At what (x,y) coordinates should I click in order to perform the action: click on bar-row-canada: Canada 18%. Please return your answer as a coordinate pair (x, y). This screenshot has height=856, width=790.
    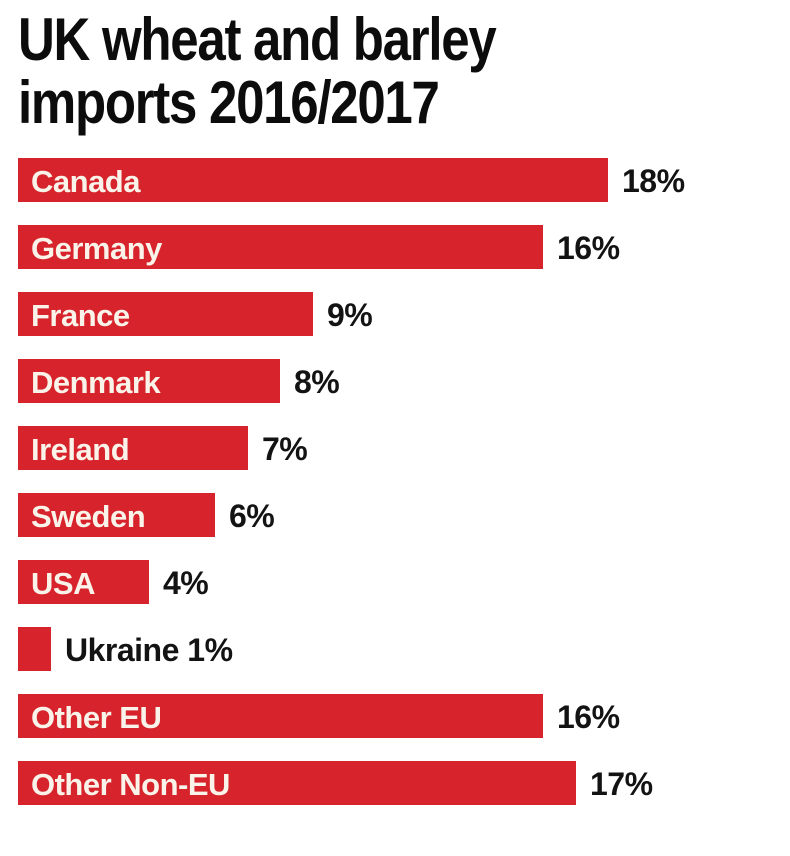
    Looking at the image, I should click on (404, 180).